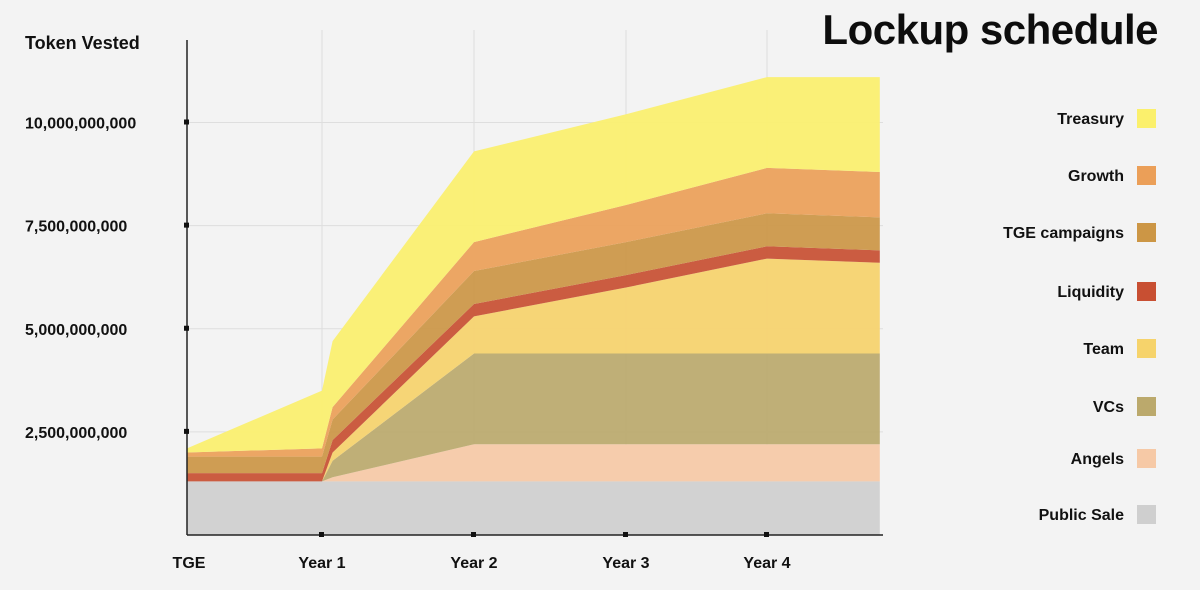 This screenshot has width=1200, height=590. What do you see at coordinates (1090, 119) in the screenshot?
I see `legend-label: Treasury` at bounding box center [1090, 119].